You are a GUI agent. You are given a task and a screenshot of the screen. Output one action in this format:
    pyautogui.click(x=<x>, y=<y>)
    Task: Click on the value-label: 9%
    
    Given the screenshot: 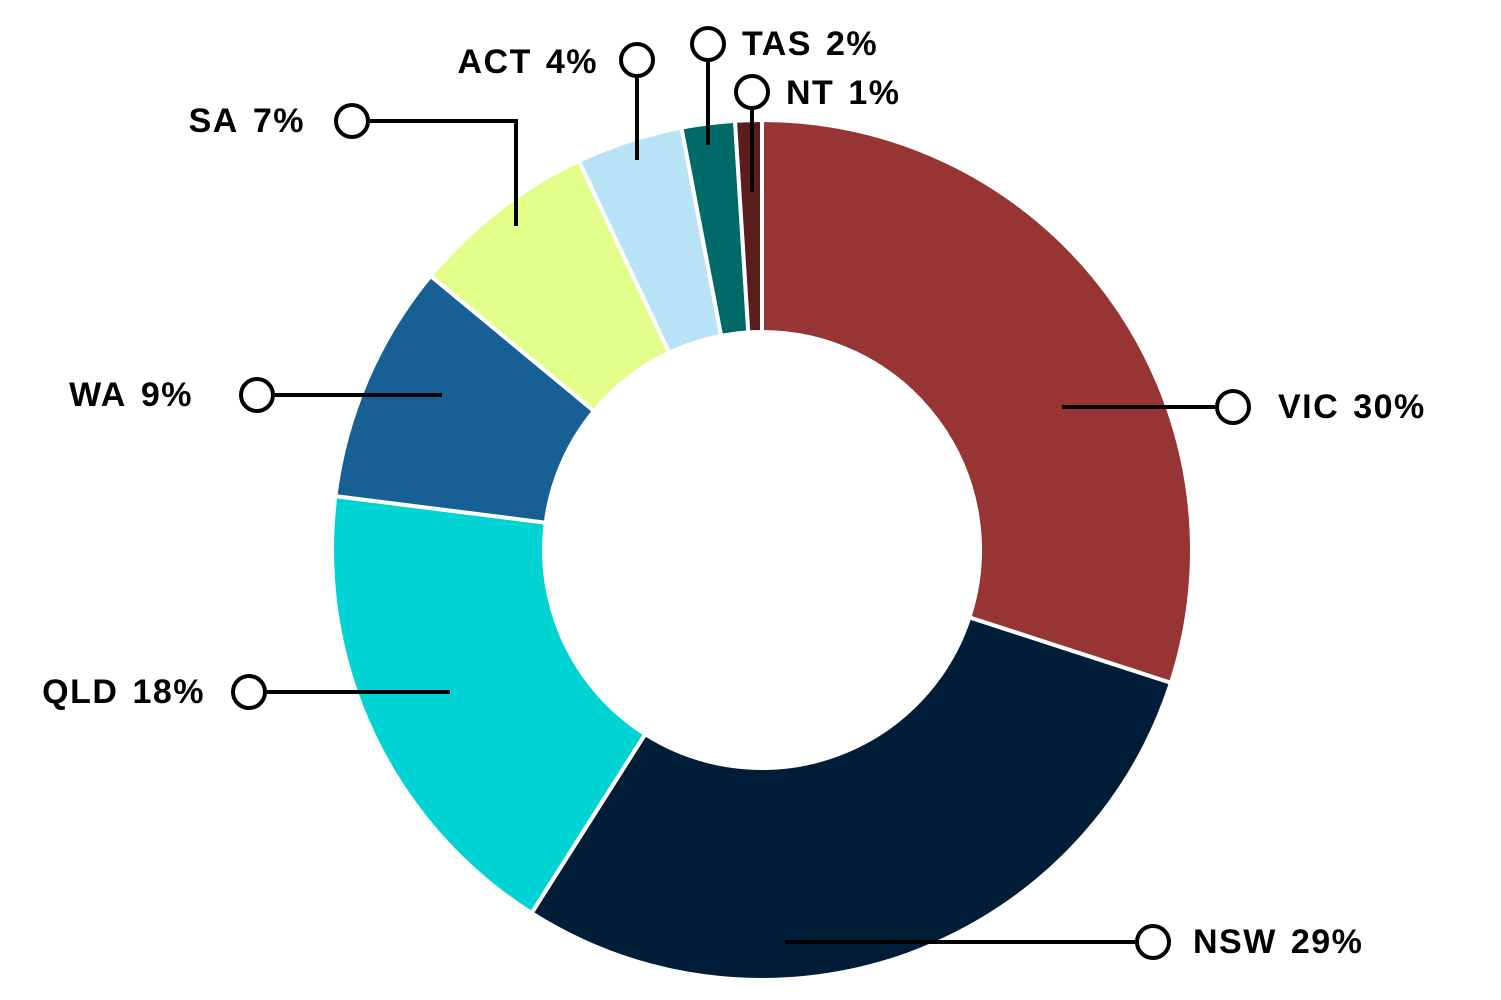 What is the action you would take?
    pyautogui.click(x=167, y=395)
    